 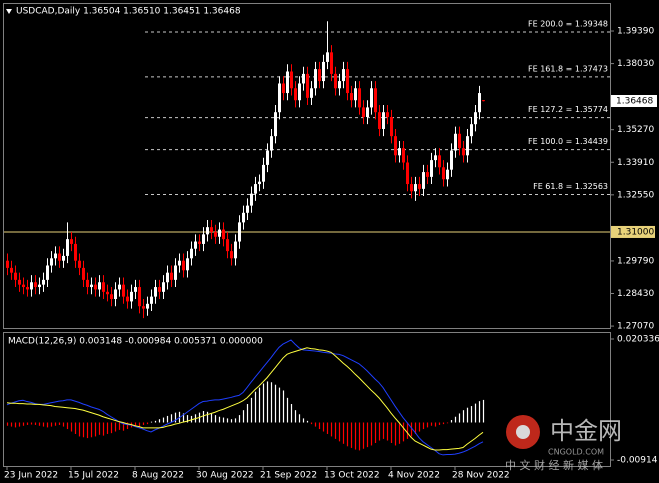 I want to click on watermark: 中金网 CNGOLD.COM 中 文 财 经 新 媒 体, so click(x=563, y=443).